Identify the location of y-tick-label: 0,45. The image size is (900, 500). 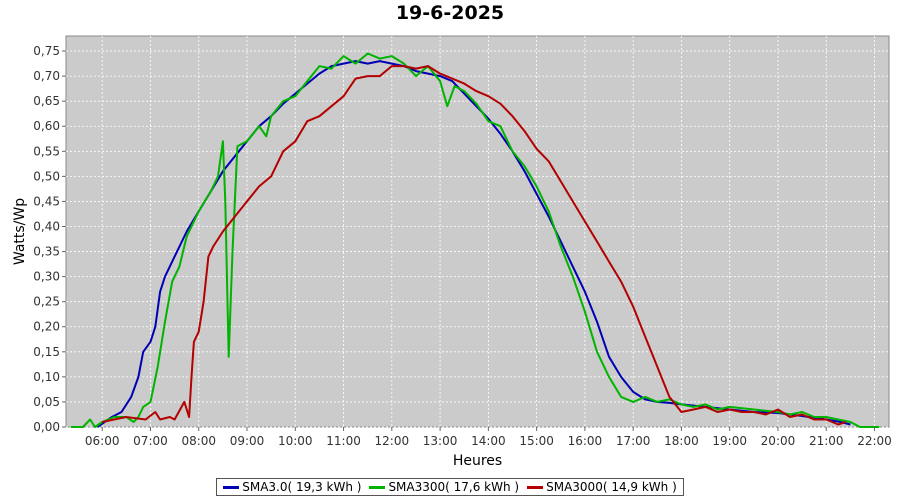
(46, 201).